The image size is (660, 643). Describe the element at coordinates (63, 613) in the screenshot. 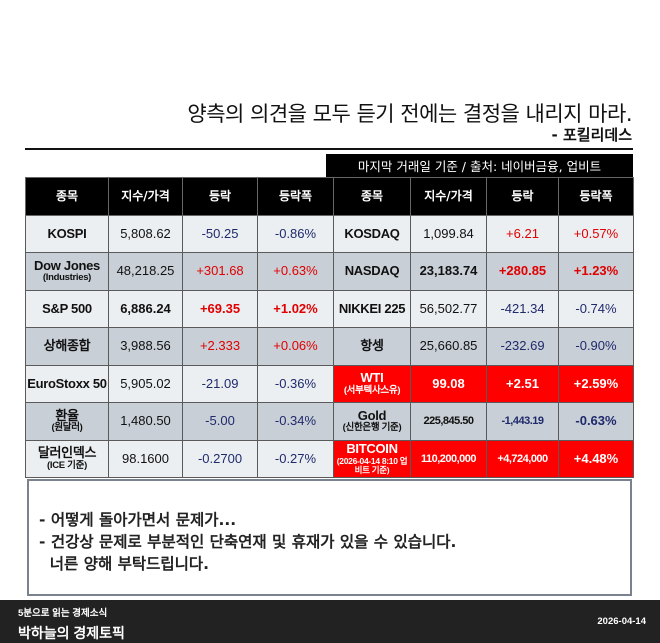

I see `footer-subtitle: 5분으로 읽는 경제소식` at that location.